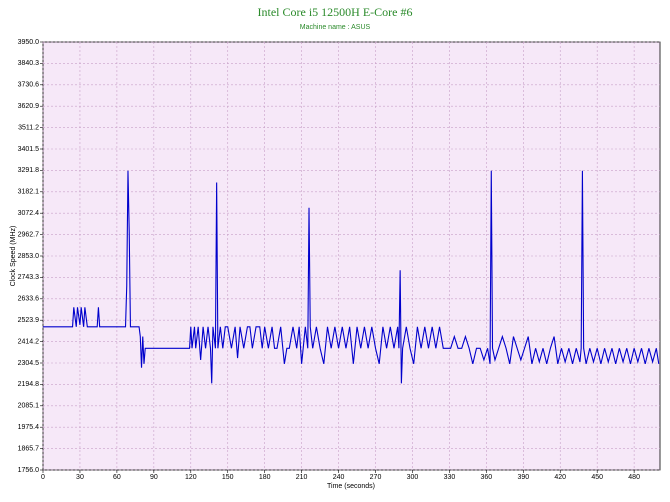 The image size is (670, 502). I want to click on y-tick-label: 1975.4, so click(29, 427).